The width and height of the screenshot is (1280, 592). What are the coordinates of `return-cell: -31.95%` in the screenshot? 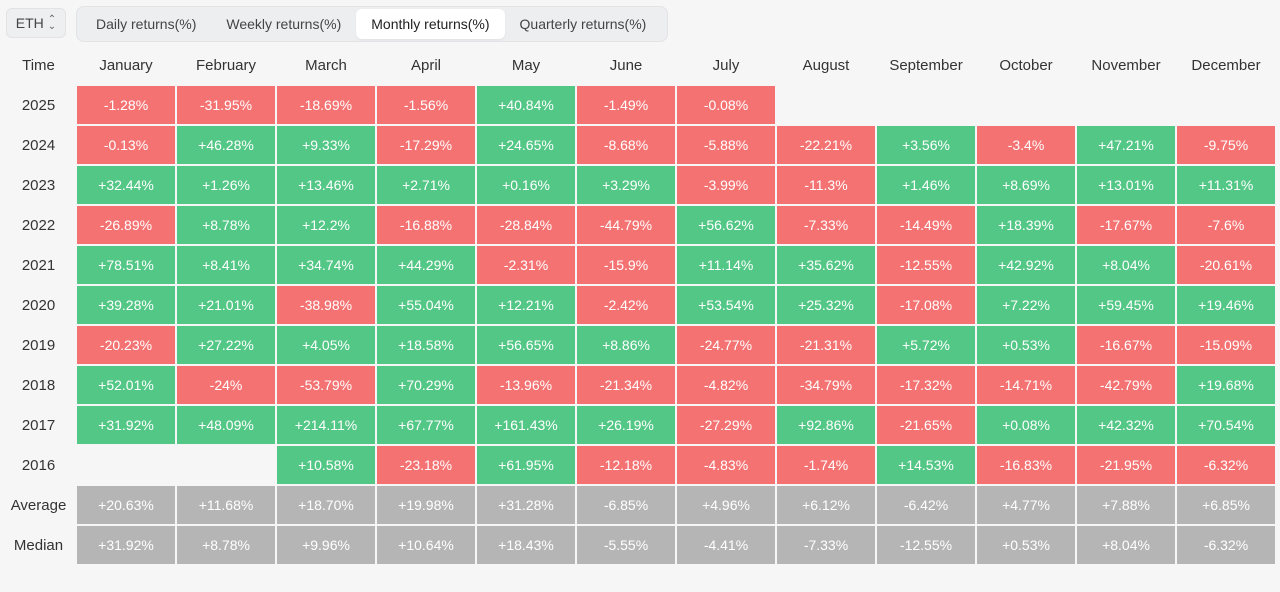 It's located at (226, 105).